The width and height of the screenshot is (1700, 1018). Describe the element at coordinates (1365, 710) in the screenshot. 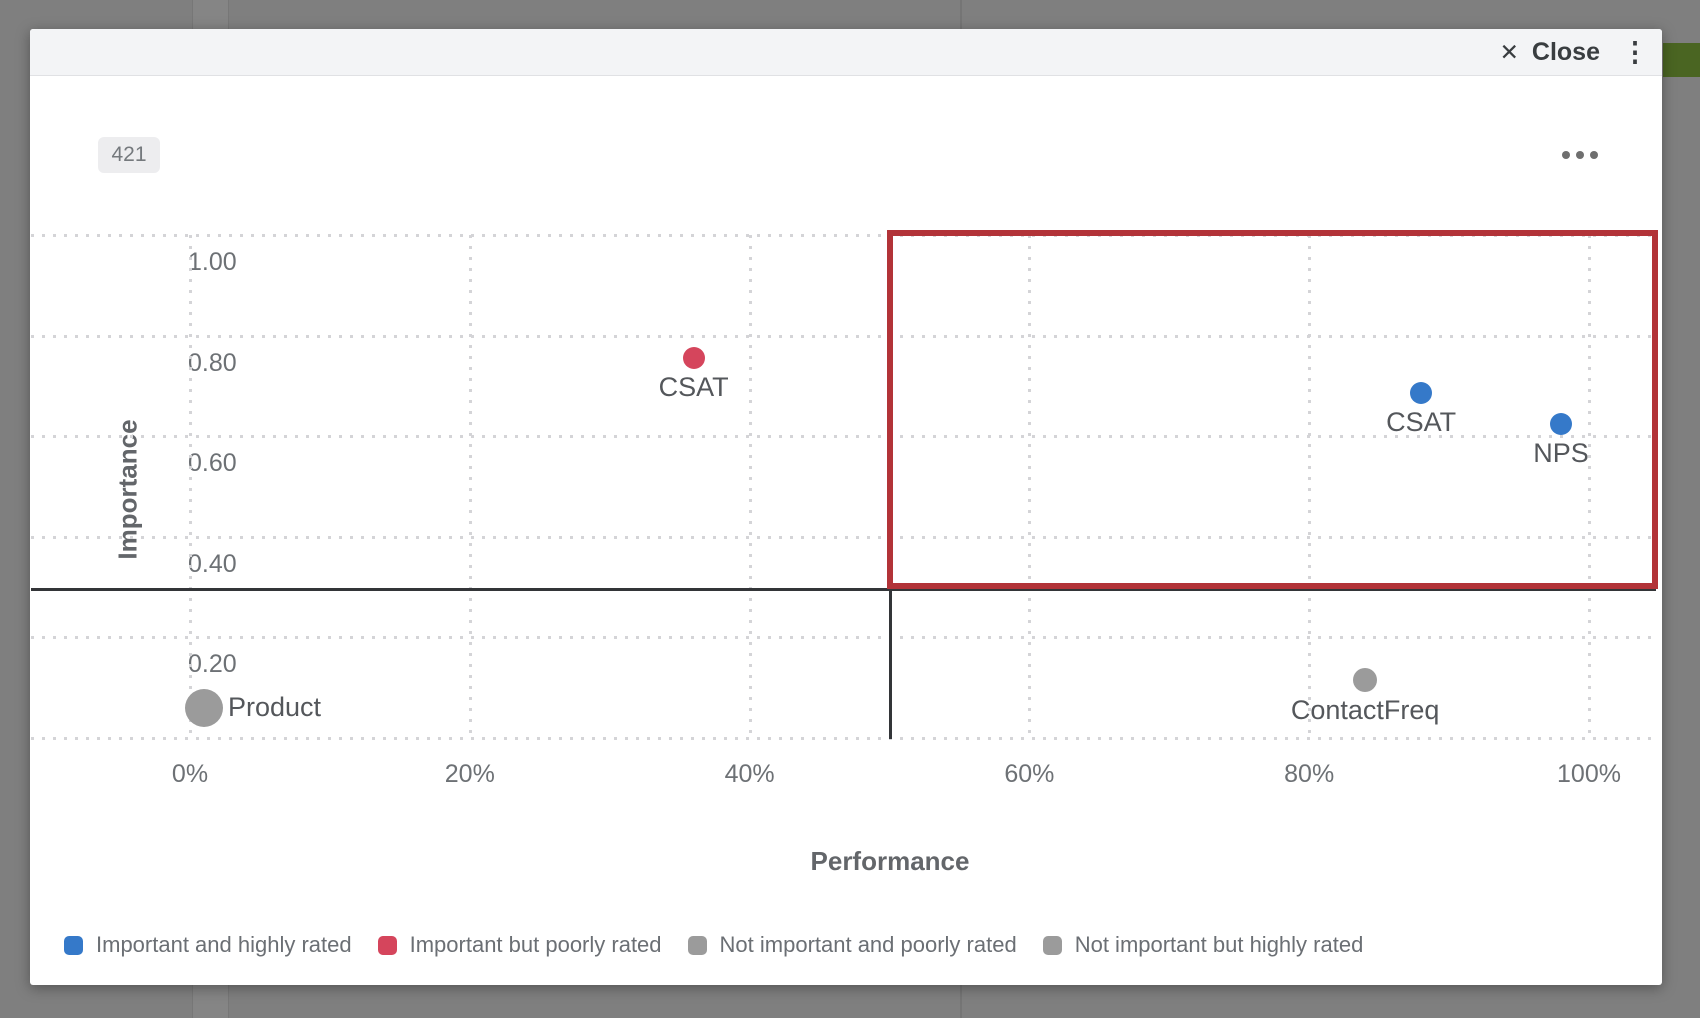

I see `point-label: ContactFreq` at that location.